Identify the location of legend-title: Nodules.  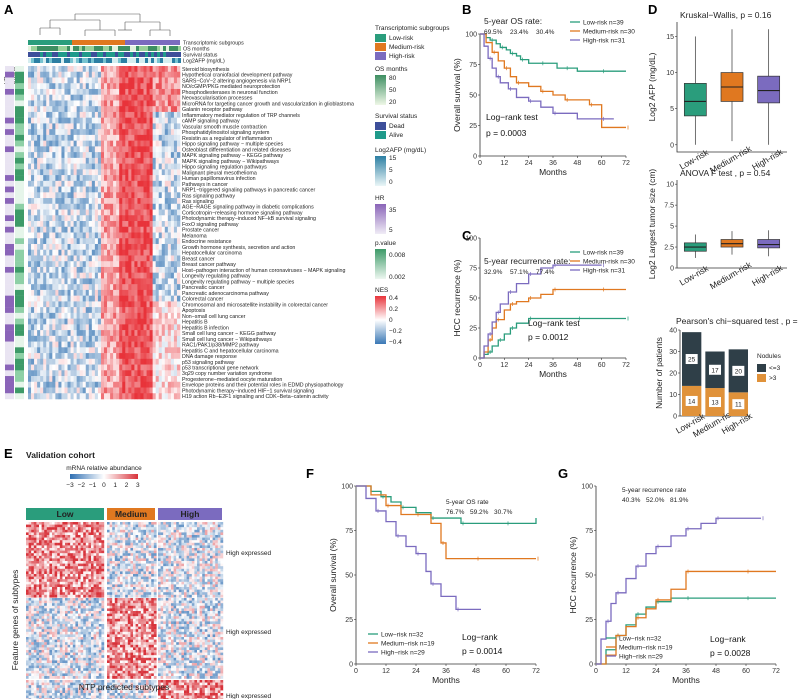
(769, 356).